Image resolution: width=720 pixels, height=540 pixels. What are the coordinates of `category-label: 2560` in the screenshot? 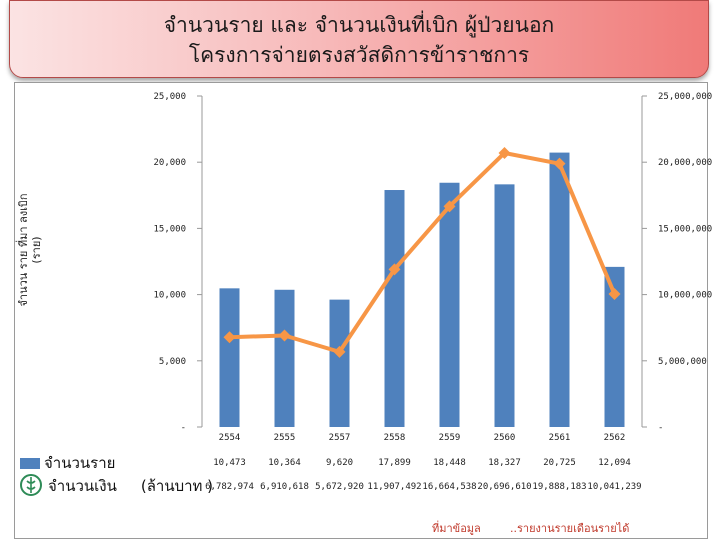 It's located at (505, 438).